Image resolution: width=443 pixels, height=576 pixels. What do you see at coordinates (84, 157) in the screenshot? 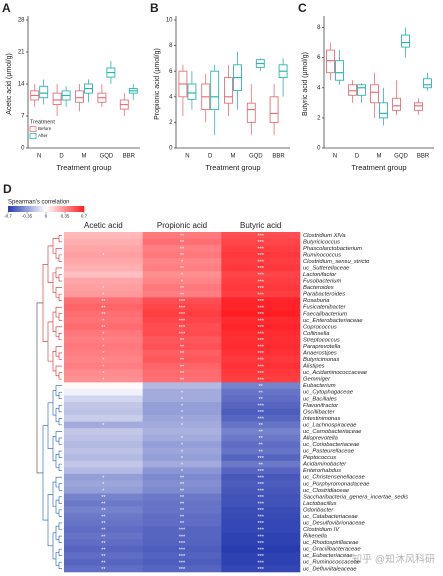
I see `x-tick-label: M` at bounding box center [84, 157].